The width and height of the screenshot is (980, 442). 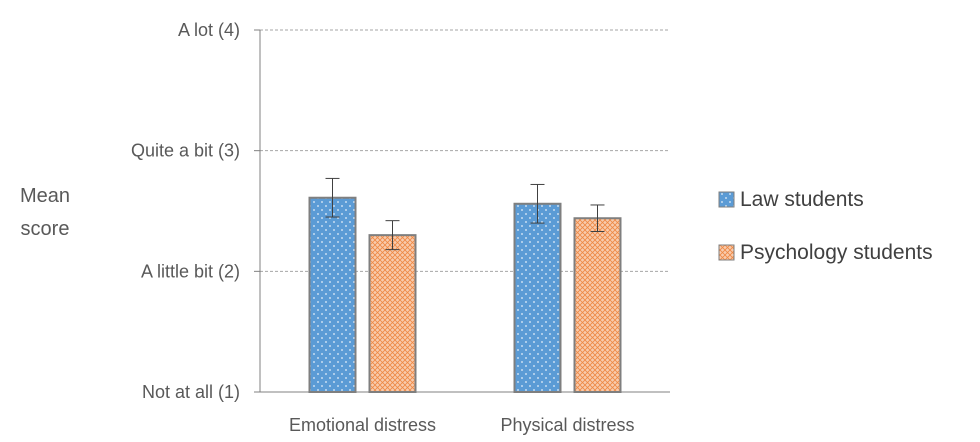 What do you see at coordinates (191, 392) in the screenshot?
I see `y-tick-label: Not at all (1)` at bounding box center [191, 392].